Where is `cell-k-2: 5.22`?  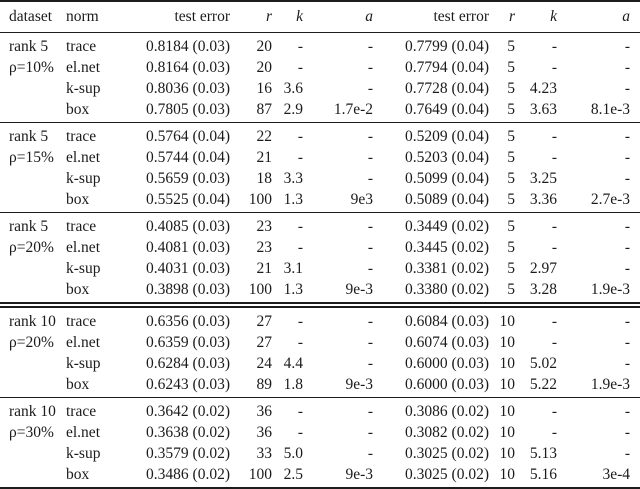
cell-k-2: 5.22 is located at coordinates (543, 384).